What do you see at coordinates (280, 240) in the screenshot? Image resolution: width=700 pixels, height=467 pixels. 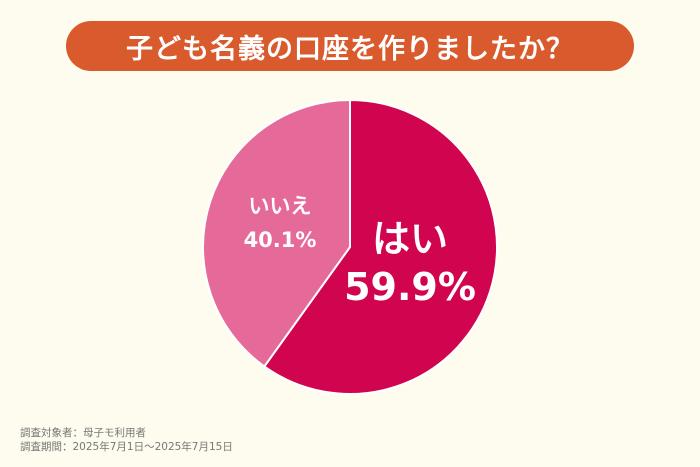 I see `slice-value-no: 40.1%` at bounding box center [280, 240].